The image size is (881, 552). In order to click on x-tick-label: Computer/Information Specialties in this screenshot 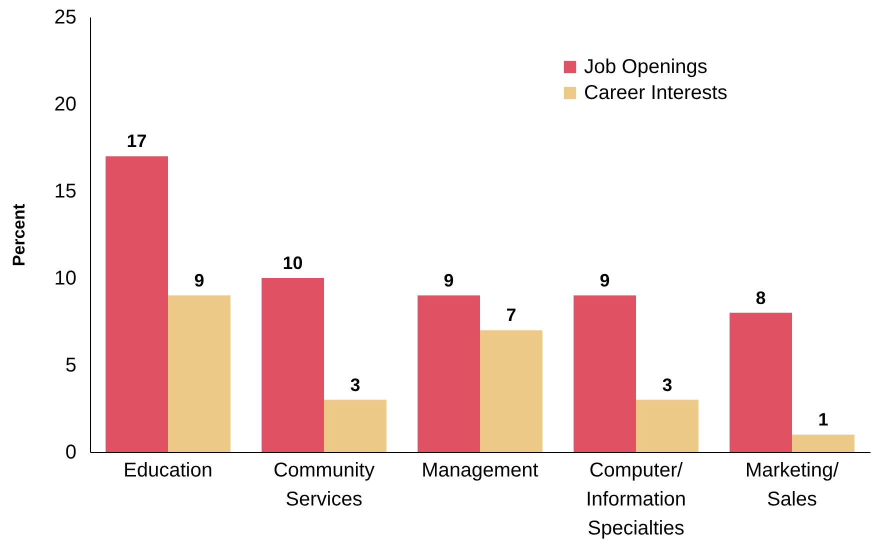, I will do `click(636, 500)`.